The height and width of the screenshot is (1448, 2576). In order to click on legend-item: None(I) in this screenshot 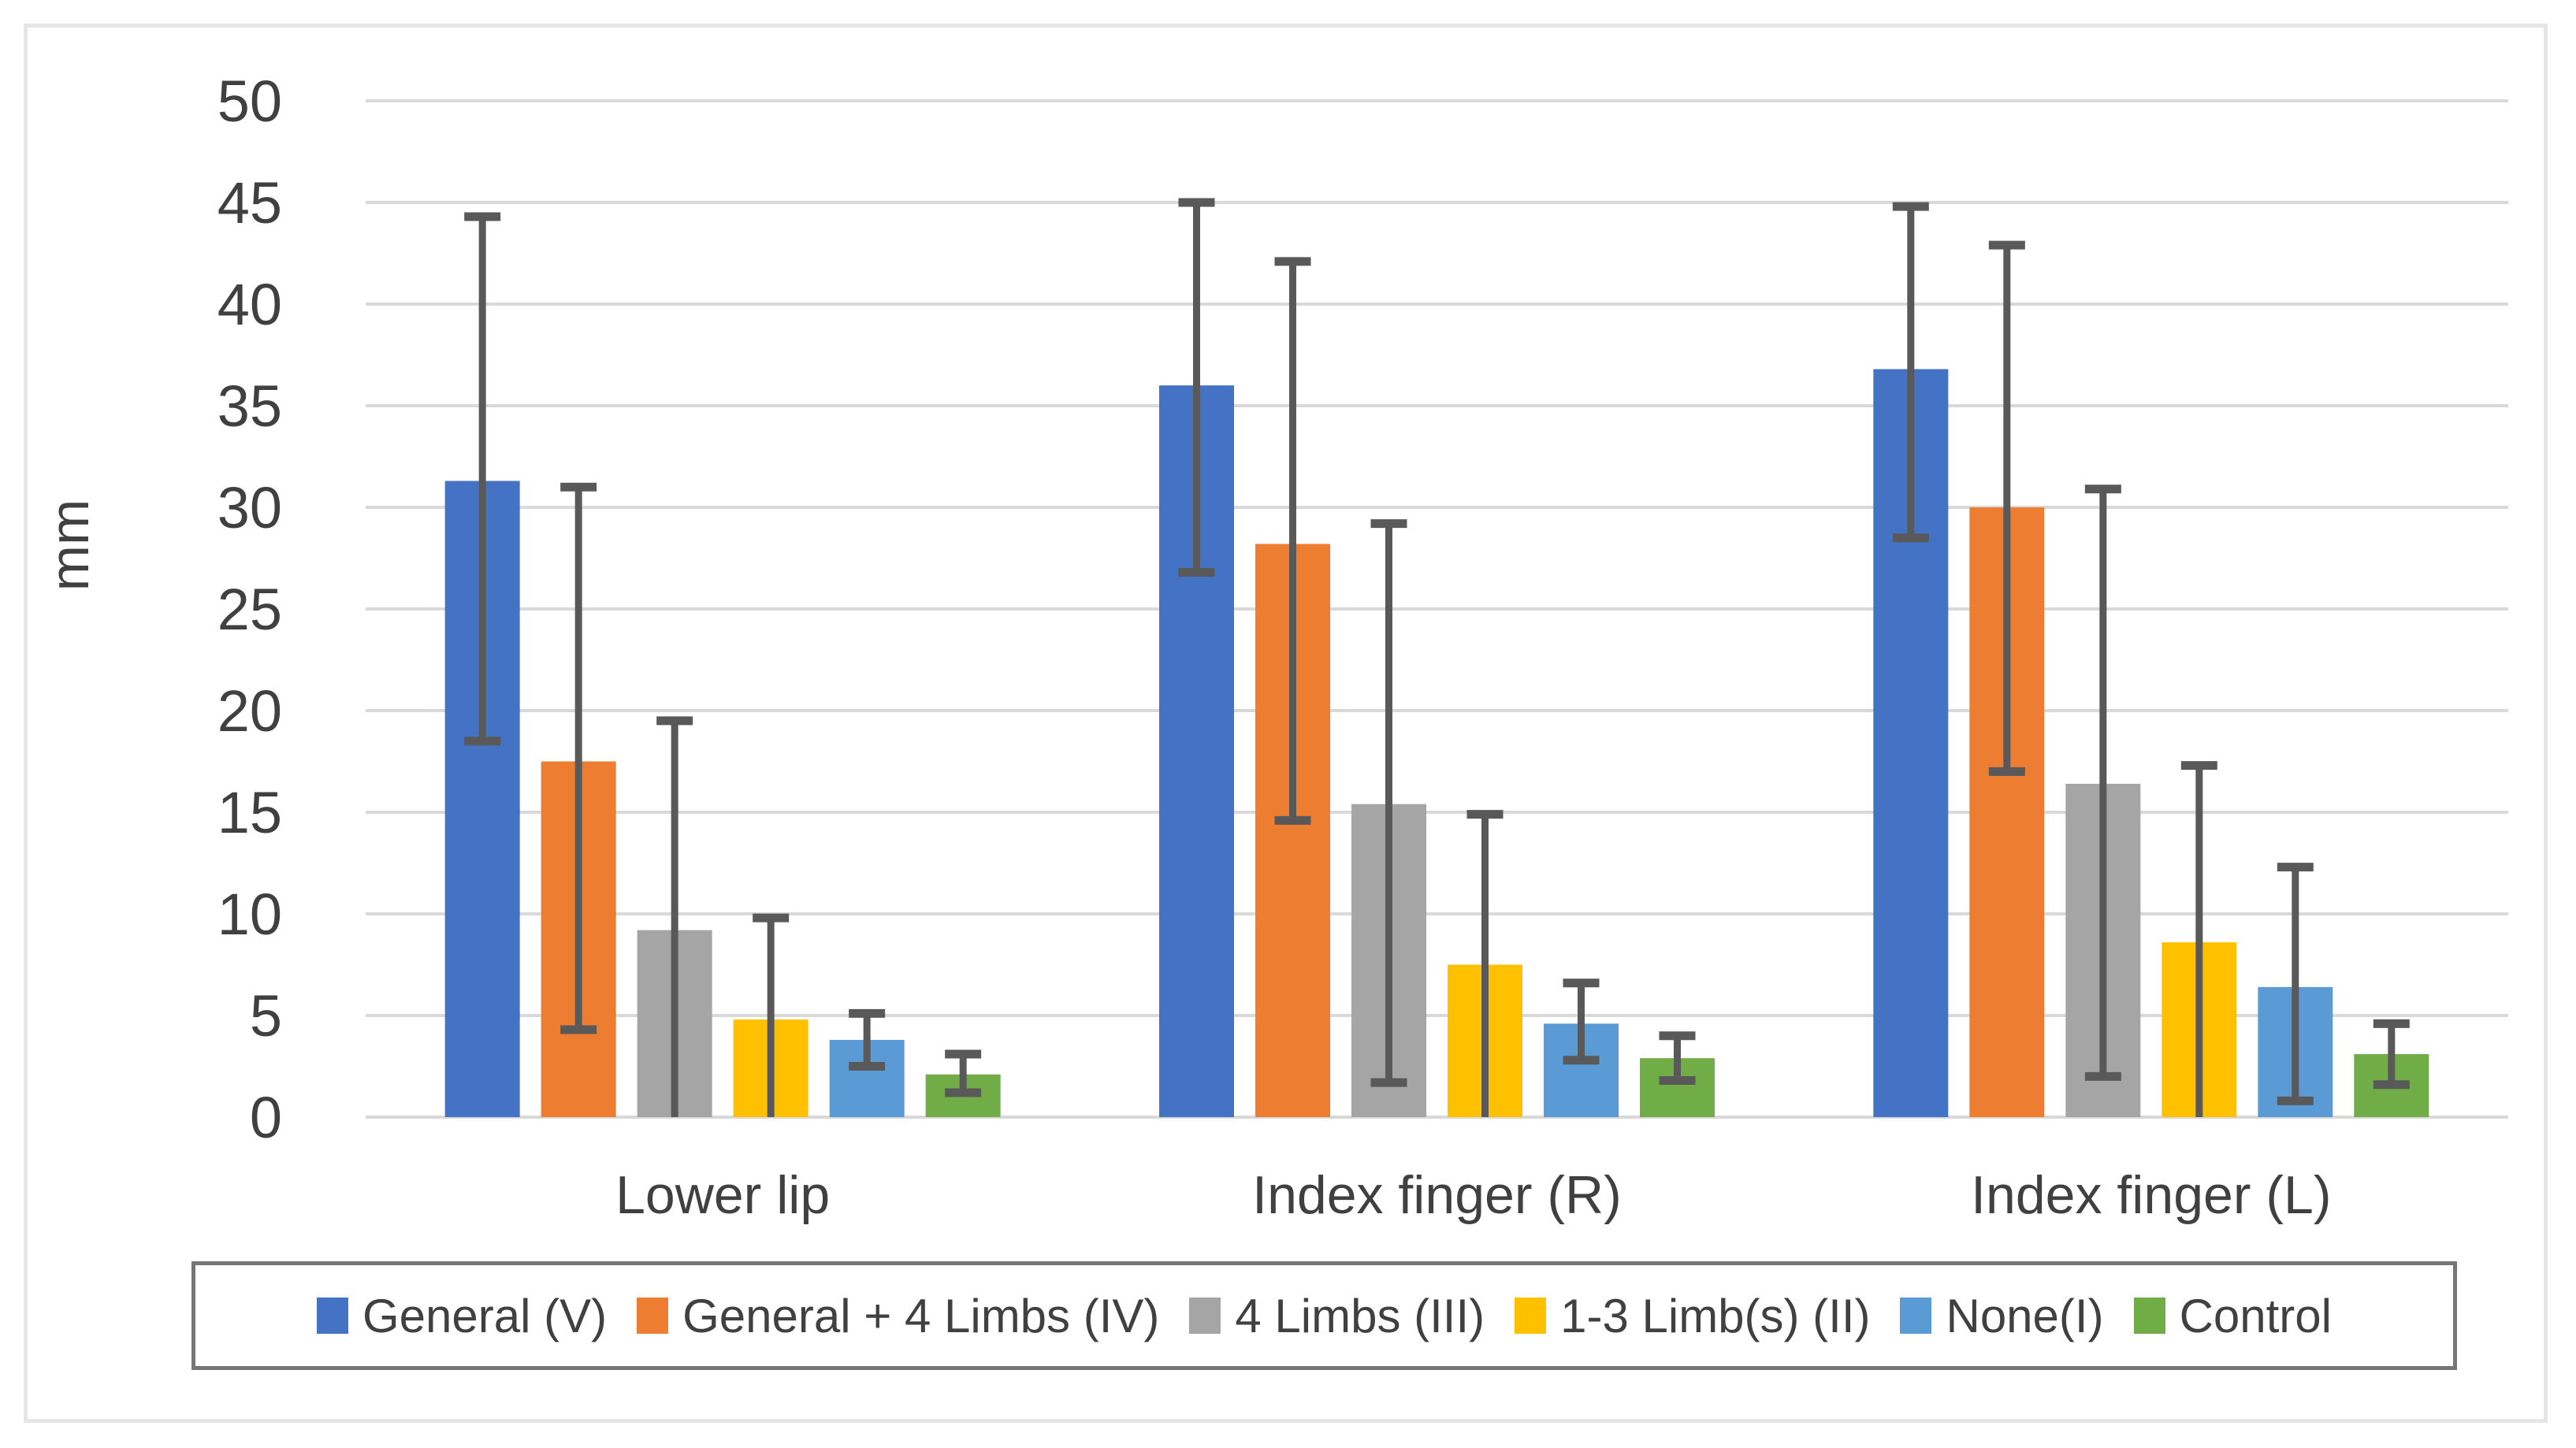, I will do `click(2002, 1316)`.